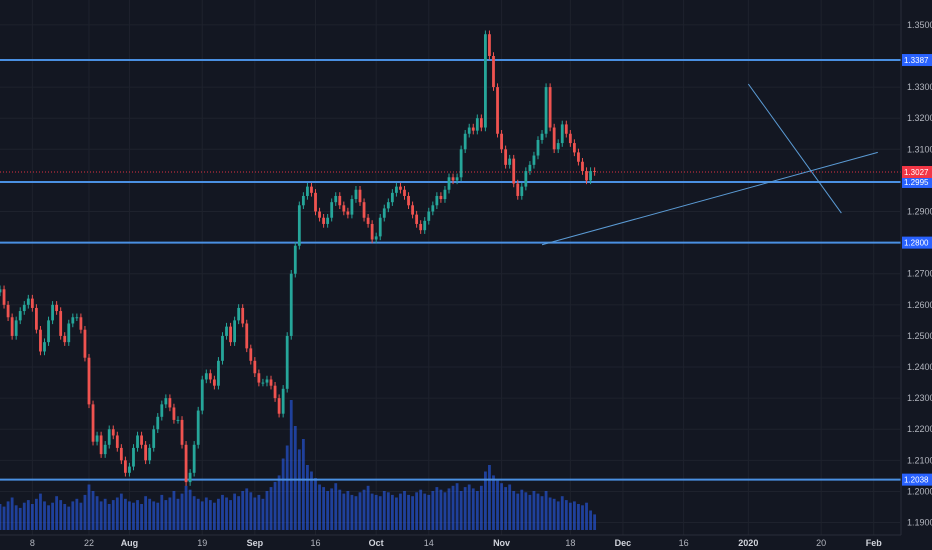 The height and width of the screenshot is (550, 932). I want to click on time-tick-label: 22, so click(89, 543).